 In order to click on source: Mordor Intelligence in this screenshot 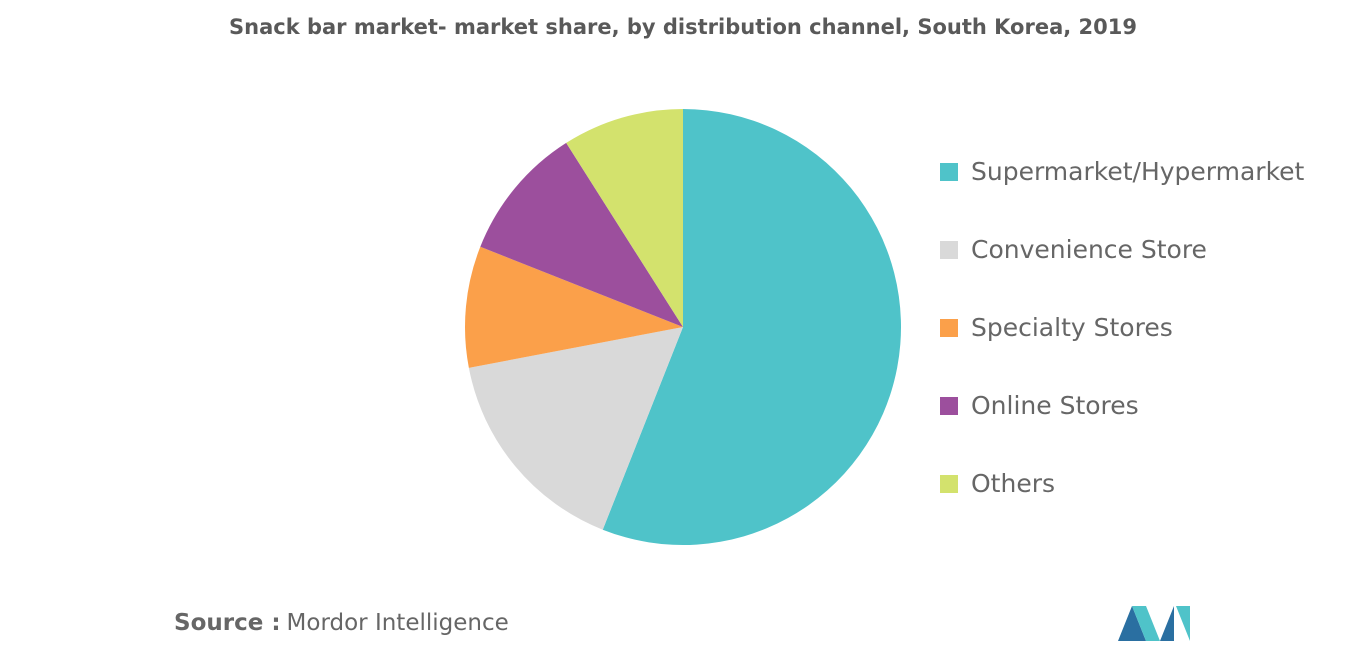, I will do `click(398, 623)`.